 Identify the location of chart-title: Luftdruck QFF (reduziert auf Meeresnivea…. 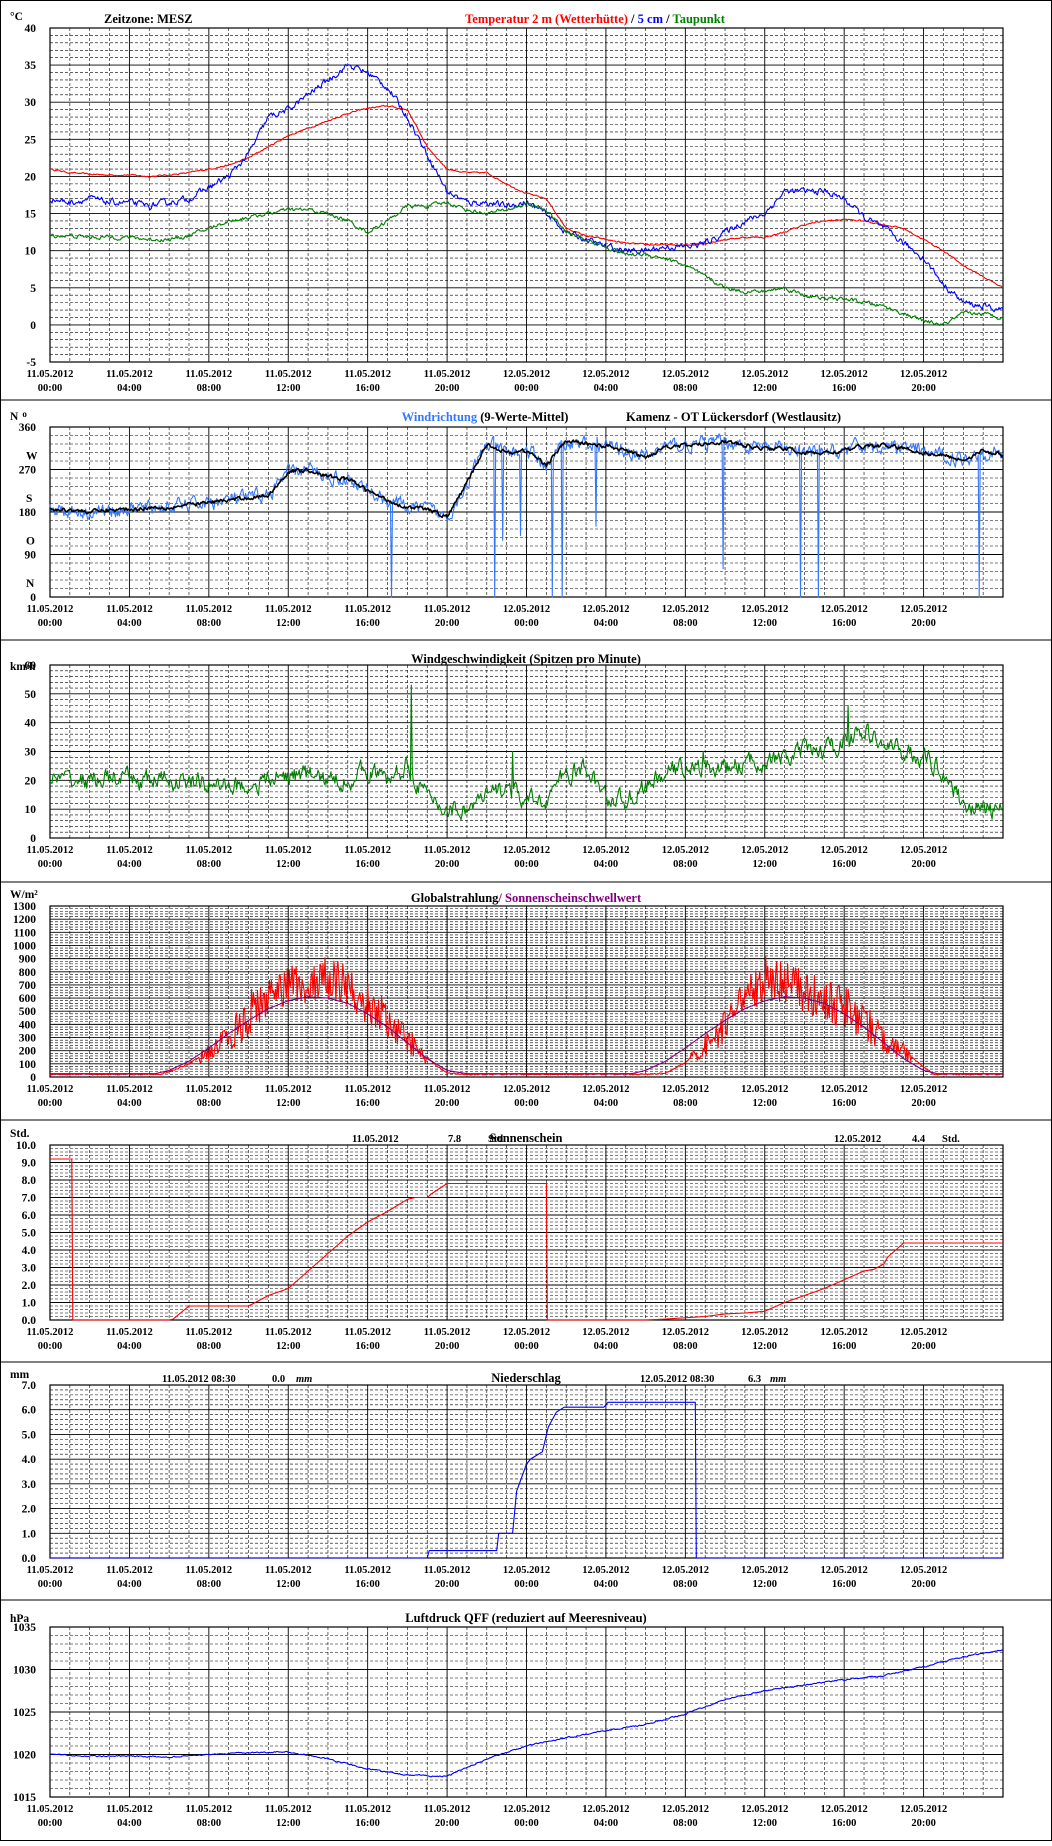
(525, 1618).